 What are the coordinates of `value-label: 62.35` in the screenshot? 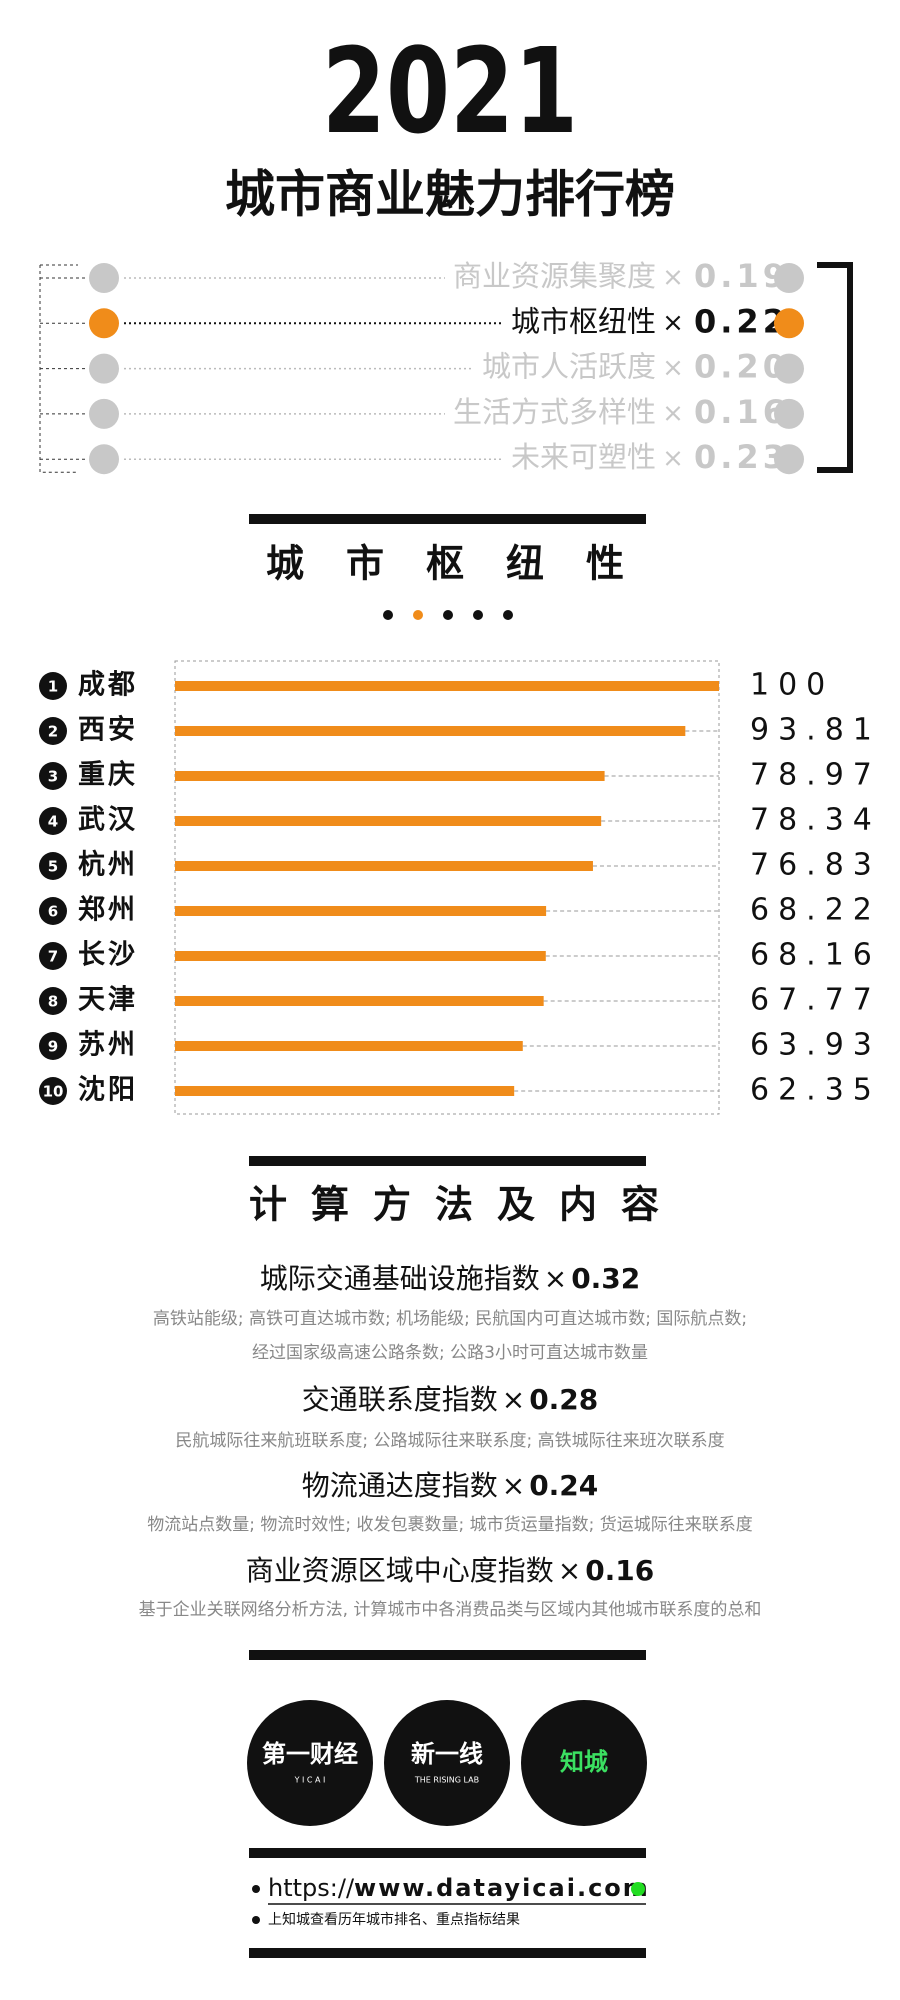 It's located at (815, 1090).